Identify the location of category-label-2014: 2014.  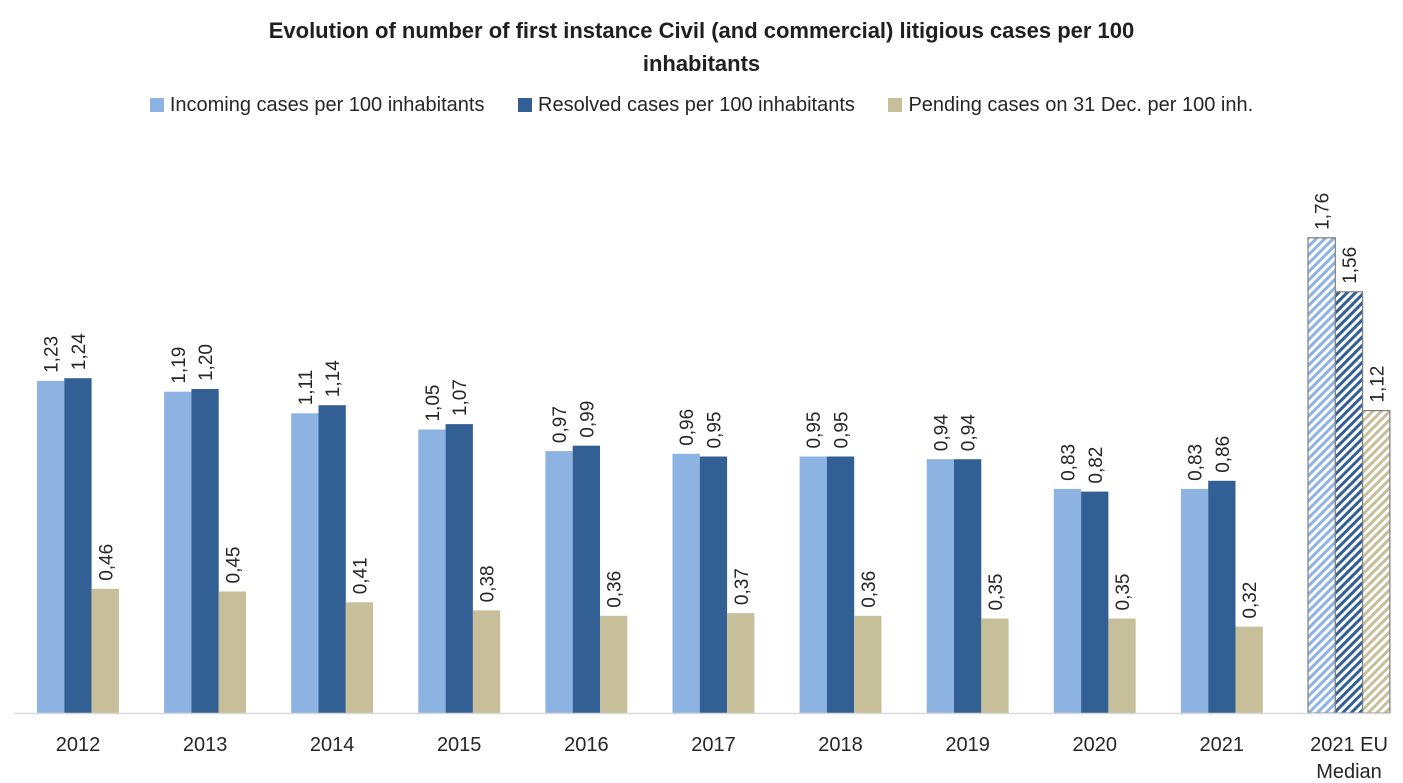
(332, 745).